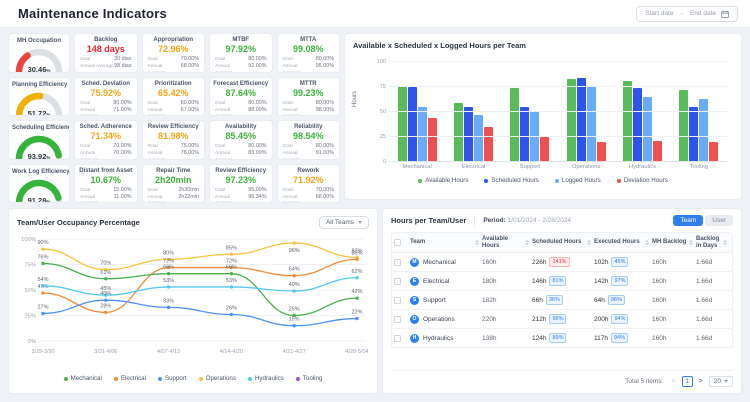  What do you see at coordinates (41, 128) in the screenshot?
I see `gauge-title: Scheduling Efficiency` at bounding box center [41, 128].